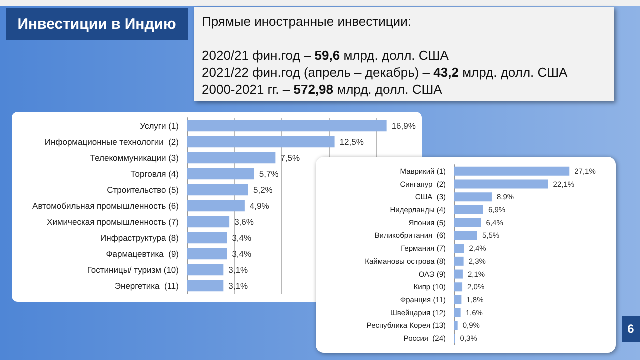  I want to click on y-tick-label: Гостиницы/ туризм (10), so click(133, 270).